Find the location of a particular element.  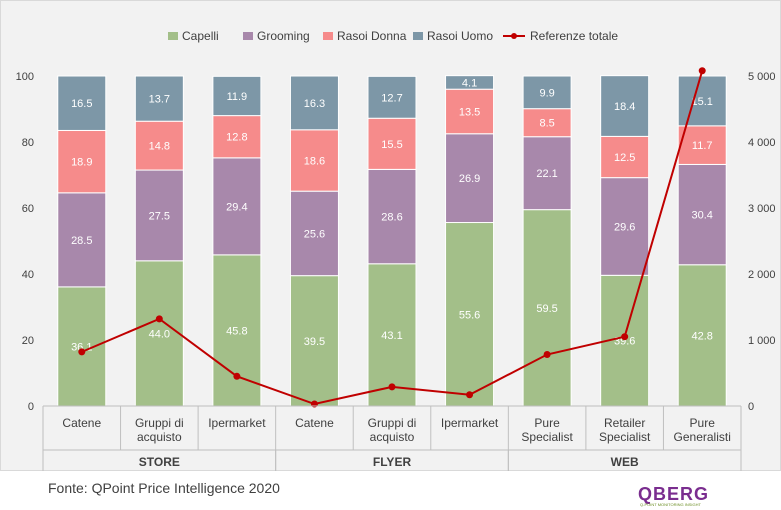

bar-data-label: 13.5 is located at coordinates (469, 112).